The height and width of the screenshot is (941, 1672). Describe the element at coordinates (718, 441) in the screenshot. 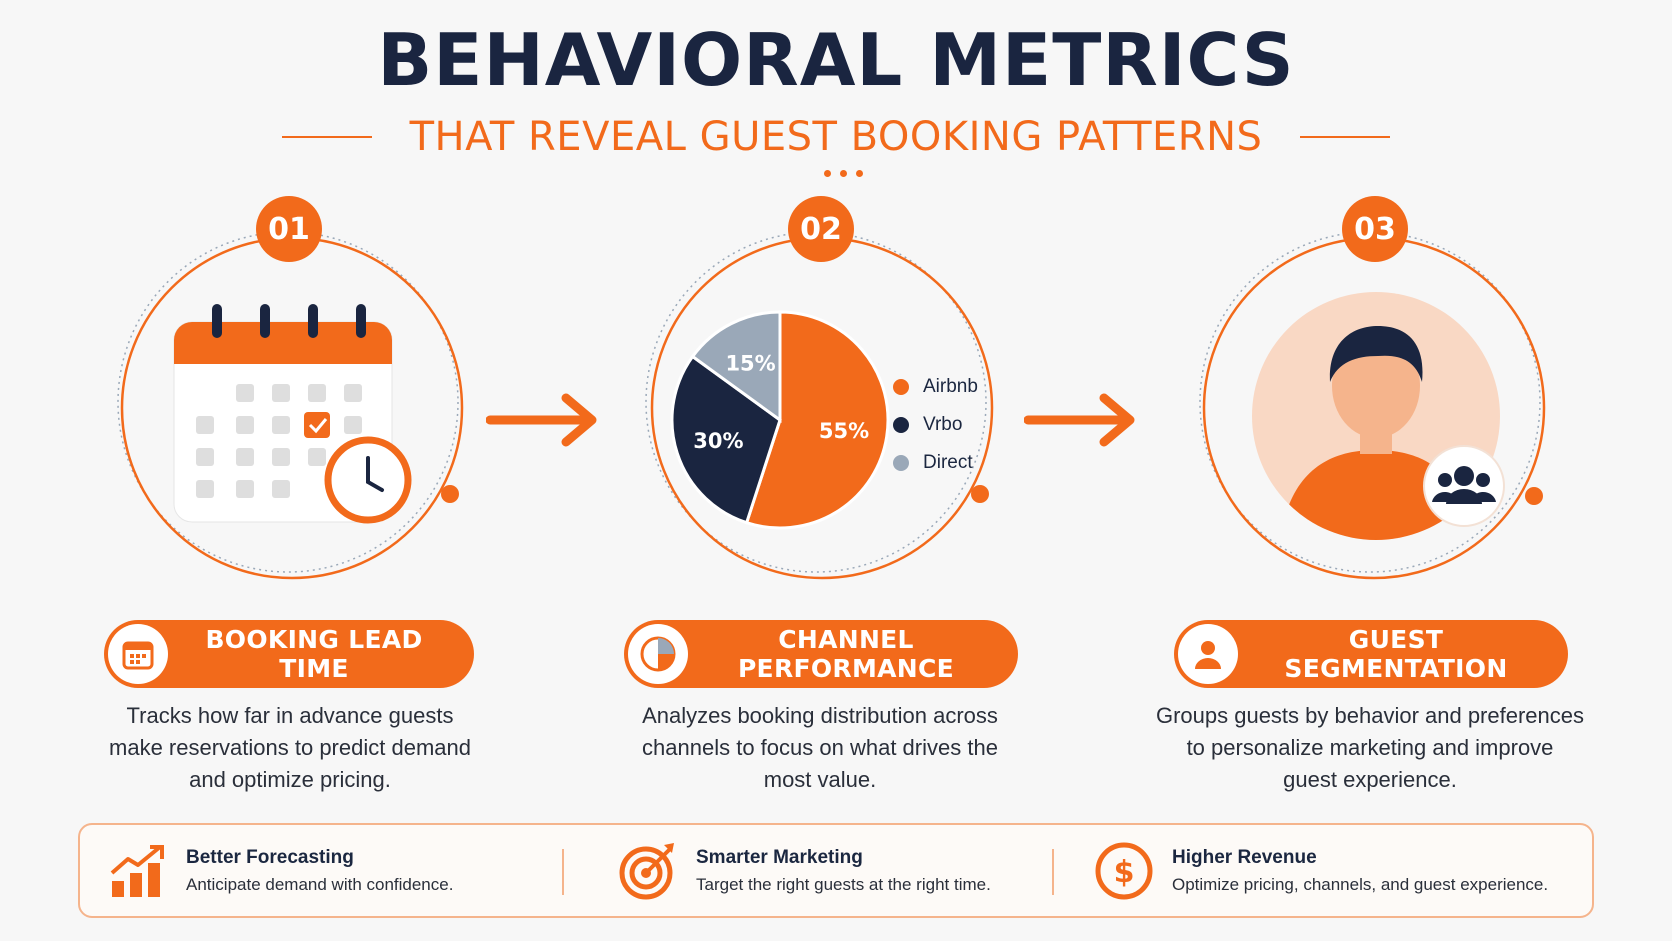

I see `pie-label-vrbo: 30%` at that location.